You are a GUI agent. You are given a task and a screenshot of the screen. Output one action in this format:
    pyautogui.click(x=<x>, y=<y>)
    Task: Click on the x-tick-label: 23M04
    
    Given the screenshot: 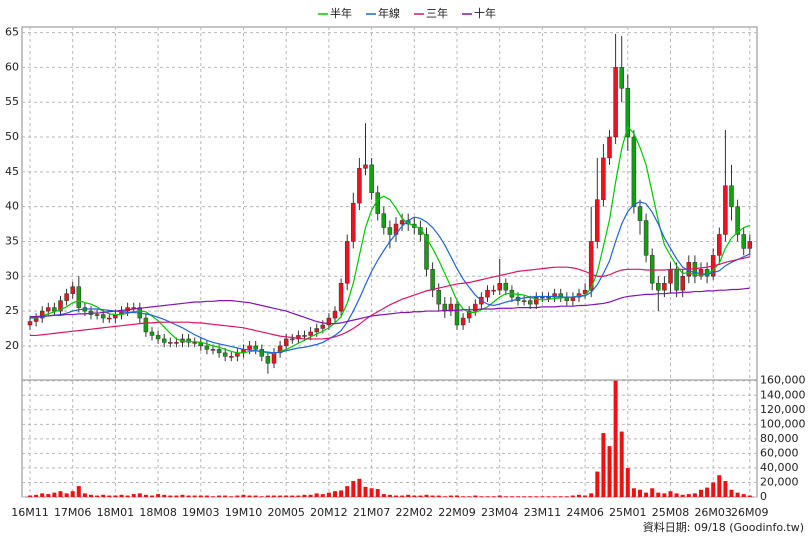 What is the action you would take?
    pyautogui.click(x=500, y=512)
    